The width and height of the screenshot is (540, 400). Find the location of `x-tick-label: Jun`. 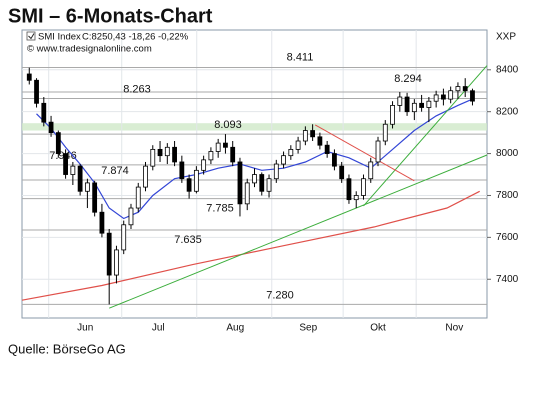

x-tick-label: Jun is located at coordinates (85, 328).